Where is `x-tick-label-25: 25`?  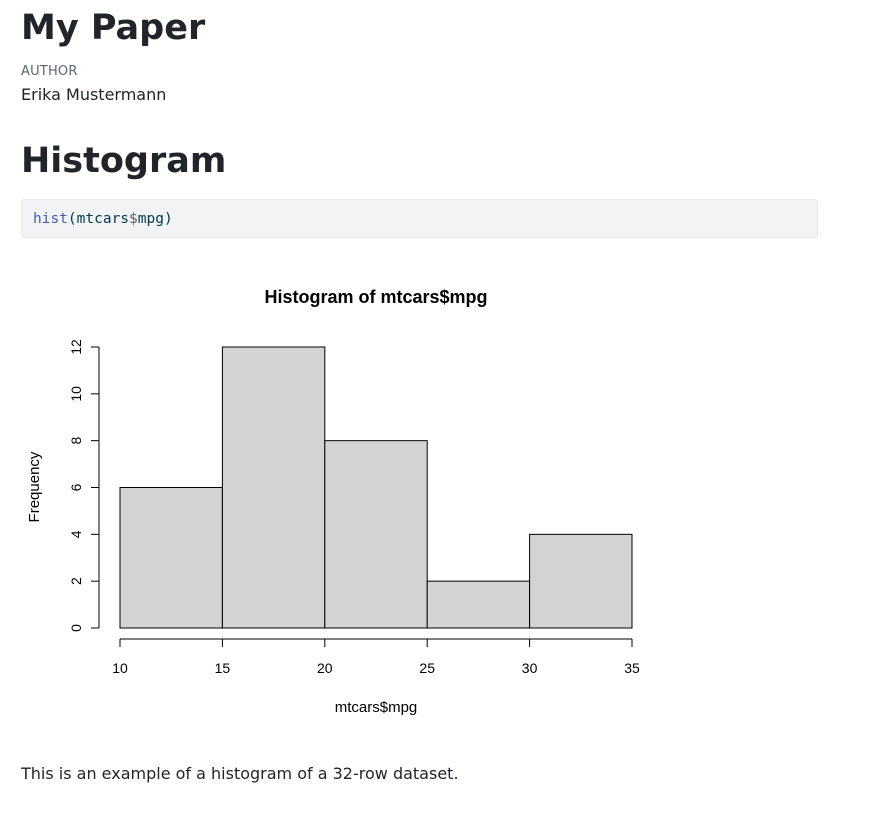 x-tick-label-25: 25 is located at coordinates (427, 668).